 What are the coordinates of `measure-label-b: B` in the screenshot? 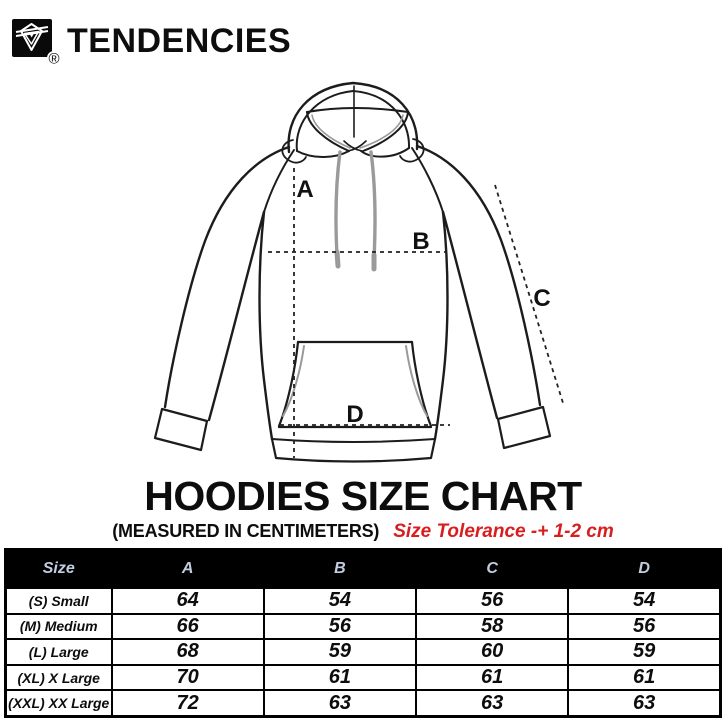 It's located at (420, 241).